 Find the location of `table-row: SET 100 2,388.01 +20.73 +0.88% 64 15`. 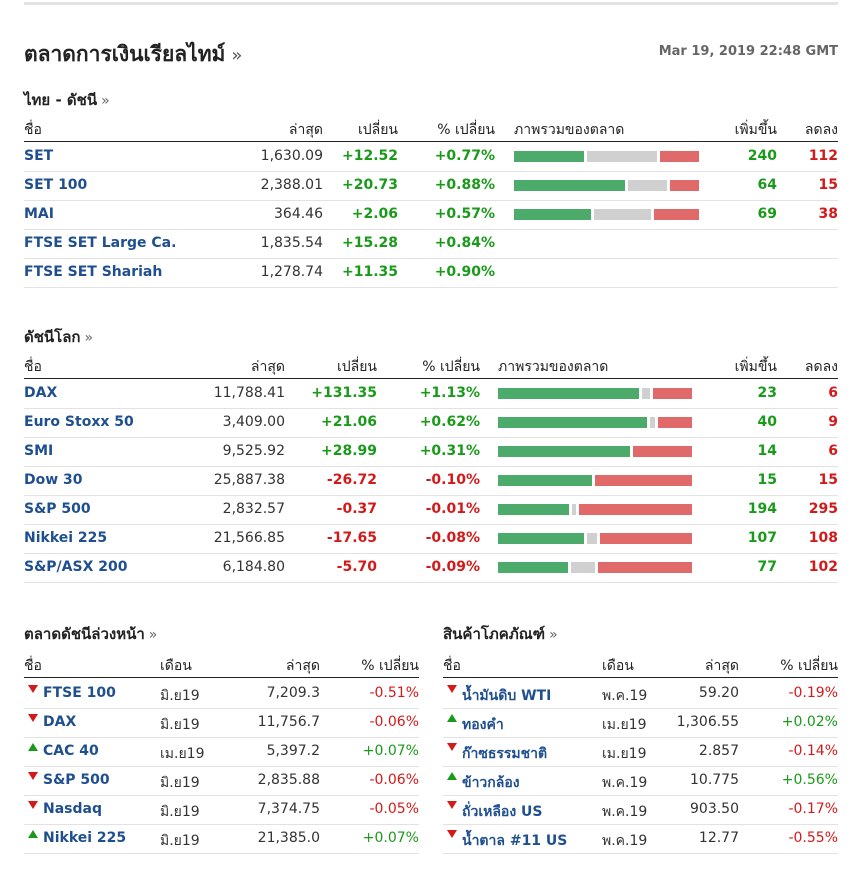

table-row: SET 100 2,388.01 +20.73 +0.88% 64 15 is located at coordinates (431, 186).